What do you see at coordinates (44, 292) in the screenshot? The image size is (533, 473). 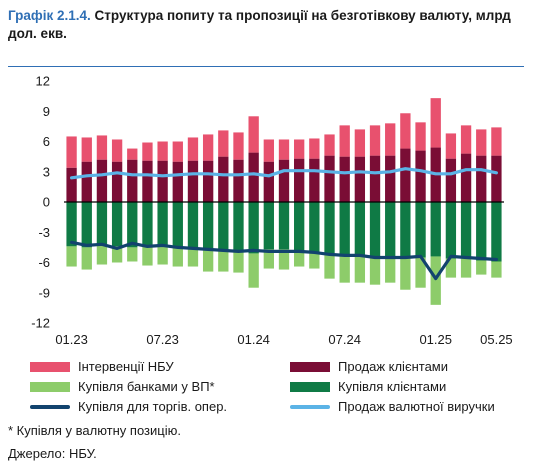 I see `y-tick-label: -9` at bounding box center [44, 292].